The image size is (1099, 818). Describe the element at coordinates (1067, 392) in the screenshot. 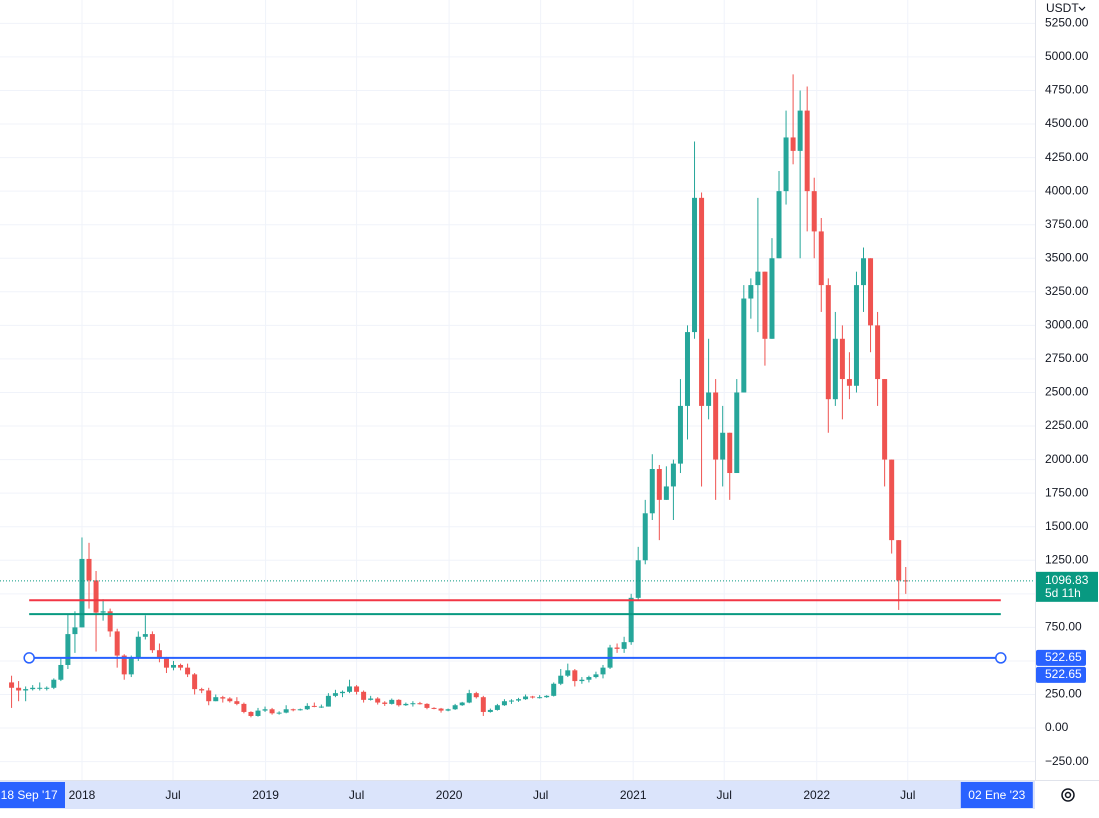

I see `y-tick-label: 2500.00` at that location.